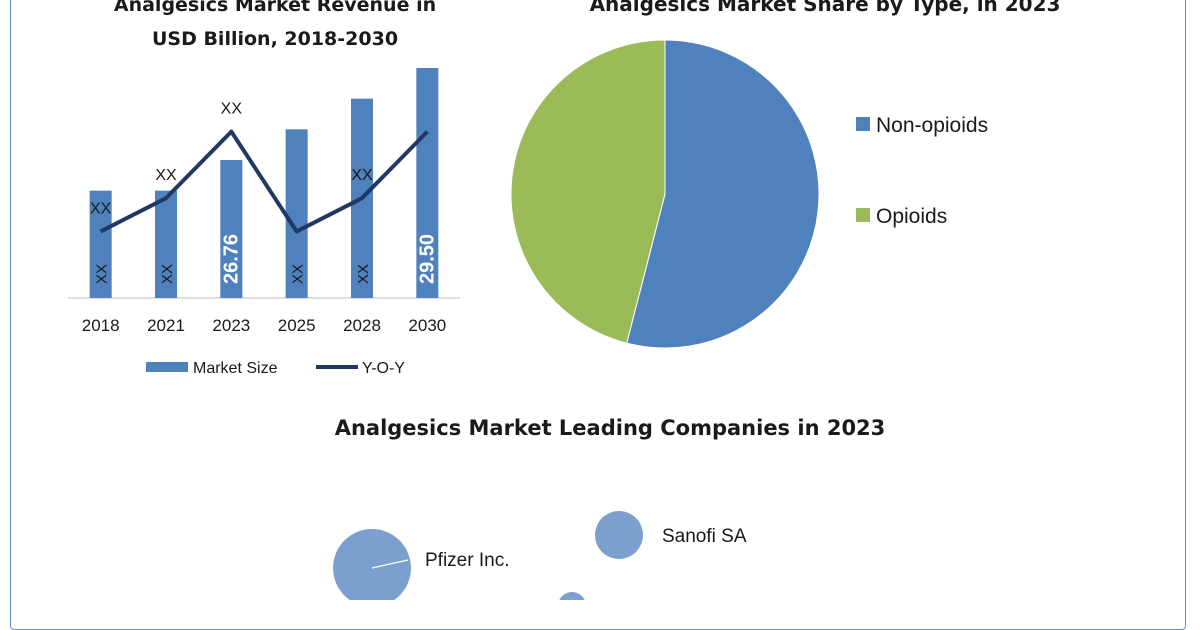 The width and height of the screenshot is (1200, 630). What do you see at coordinates (825, 8) in the screenshot?
I see `pie-chart-title: Analgesics Market Share by Type, in 2023` at bounding box center [825, 8].